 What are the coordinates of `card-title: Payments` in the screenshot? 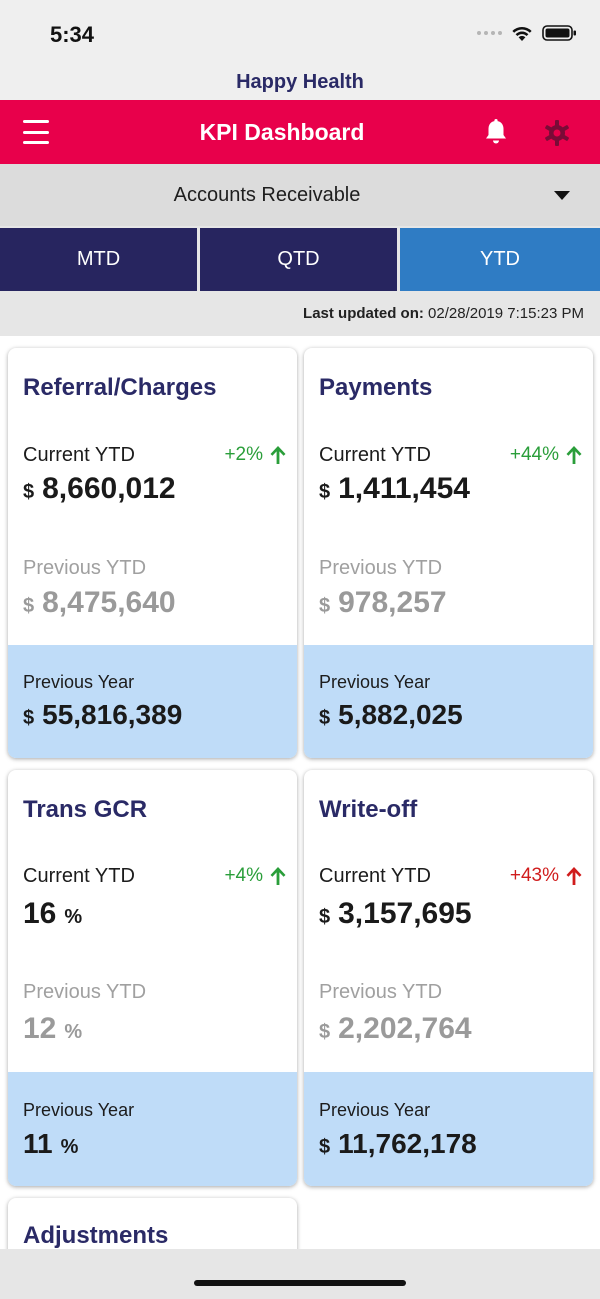 It's located at (376, 387).